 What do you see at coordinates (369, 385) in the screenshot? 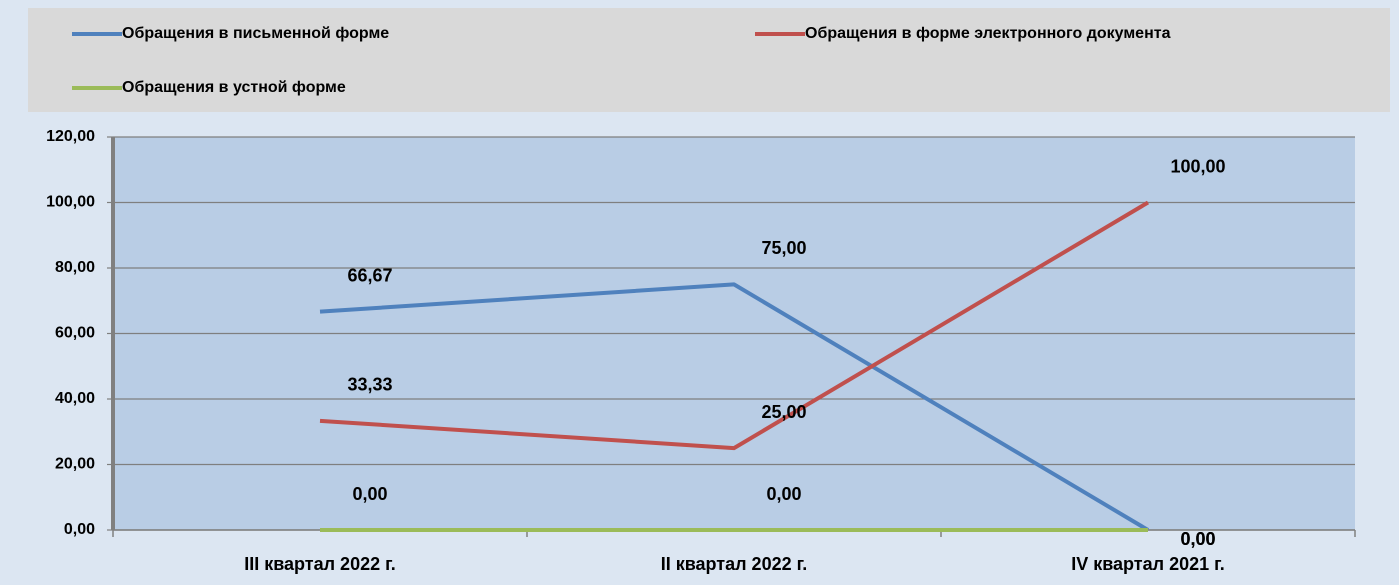
I see `data-label: 33,33` at bounding box center [369, 385].